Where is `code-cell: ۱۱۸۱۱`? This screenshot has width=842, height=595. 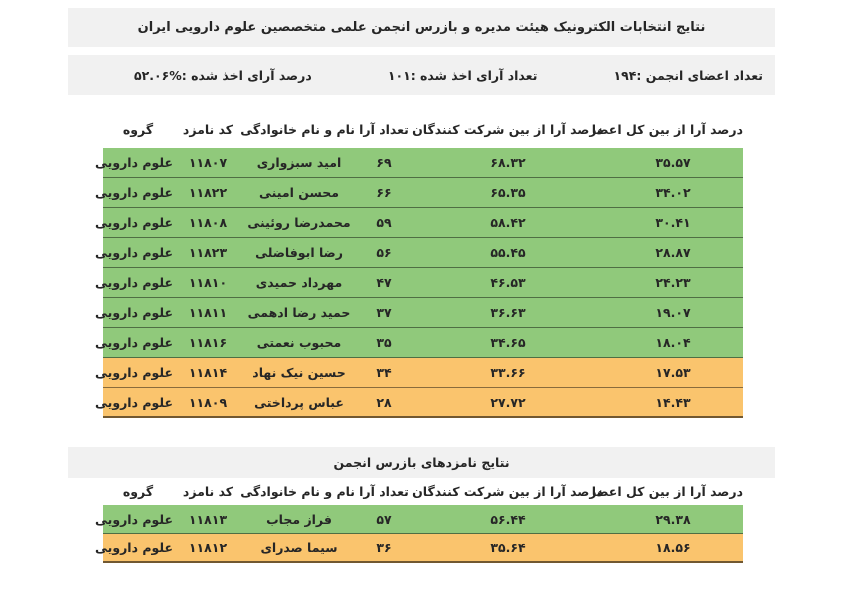
code-cell: ۱۱۸۱۱ is located at coordinates (208, 312).